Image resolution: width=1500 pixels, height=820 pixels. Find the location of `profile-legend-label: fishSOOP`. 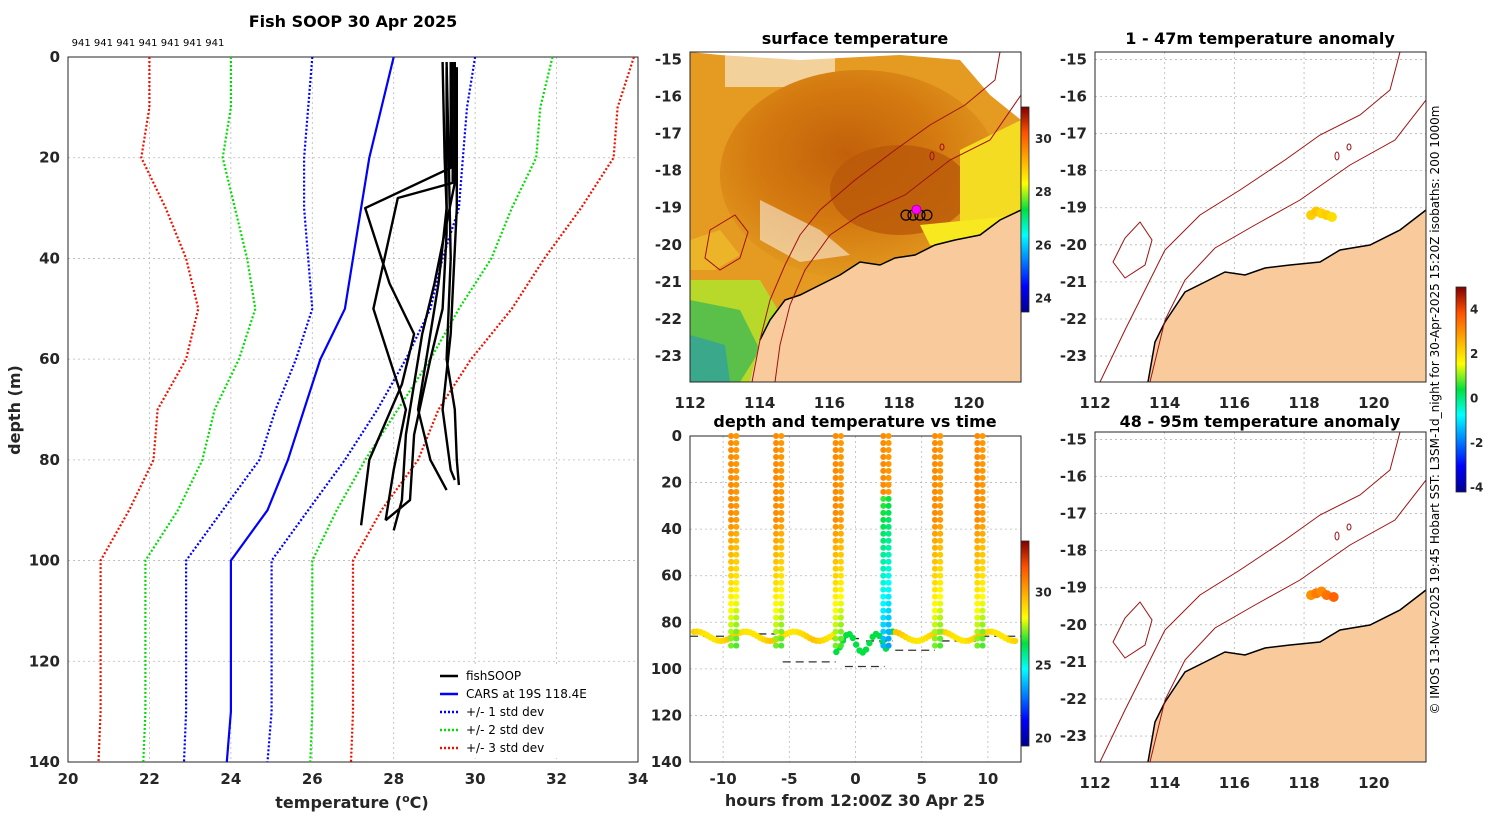

profile-legend-label: fishSOOP is located at coordinates (493, 676).